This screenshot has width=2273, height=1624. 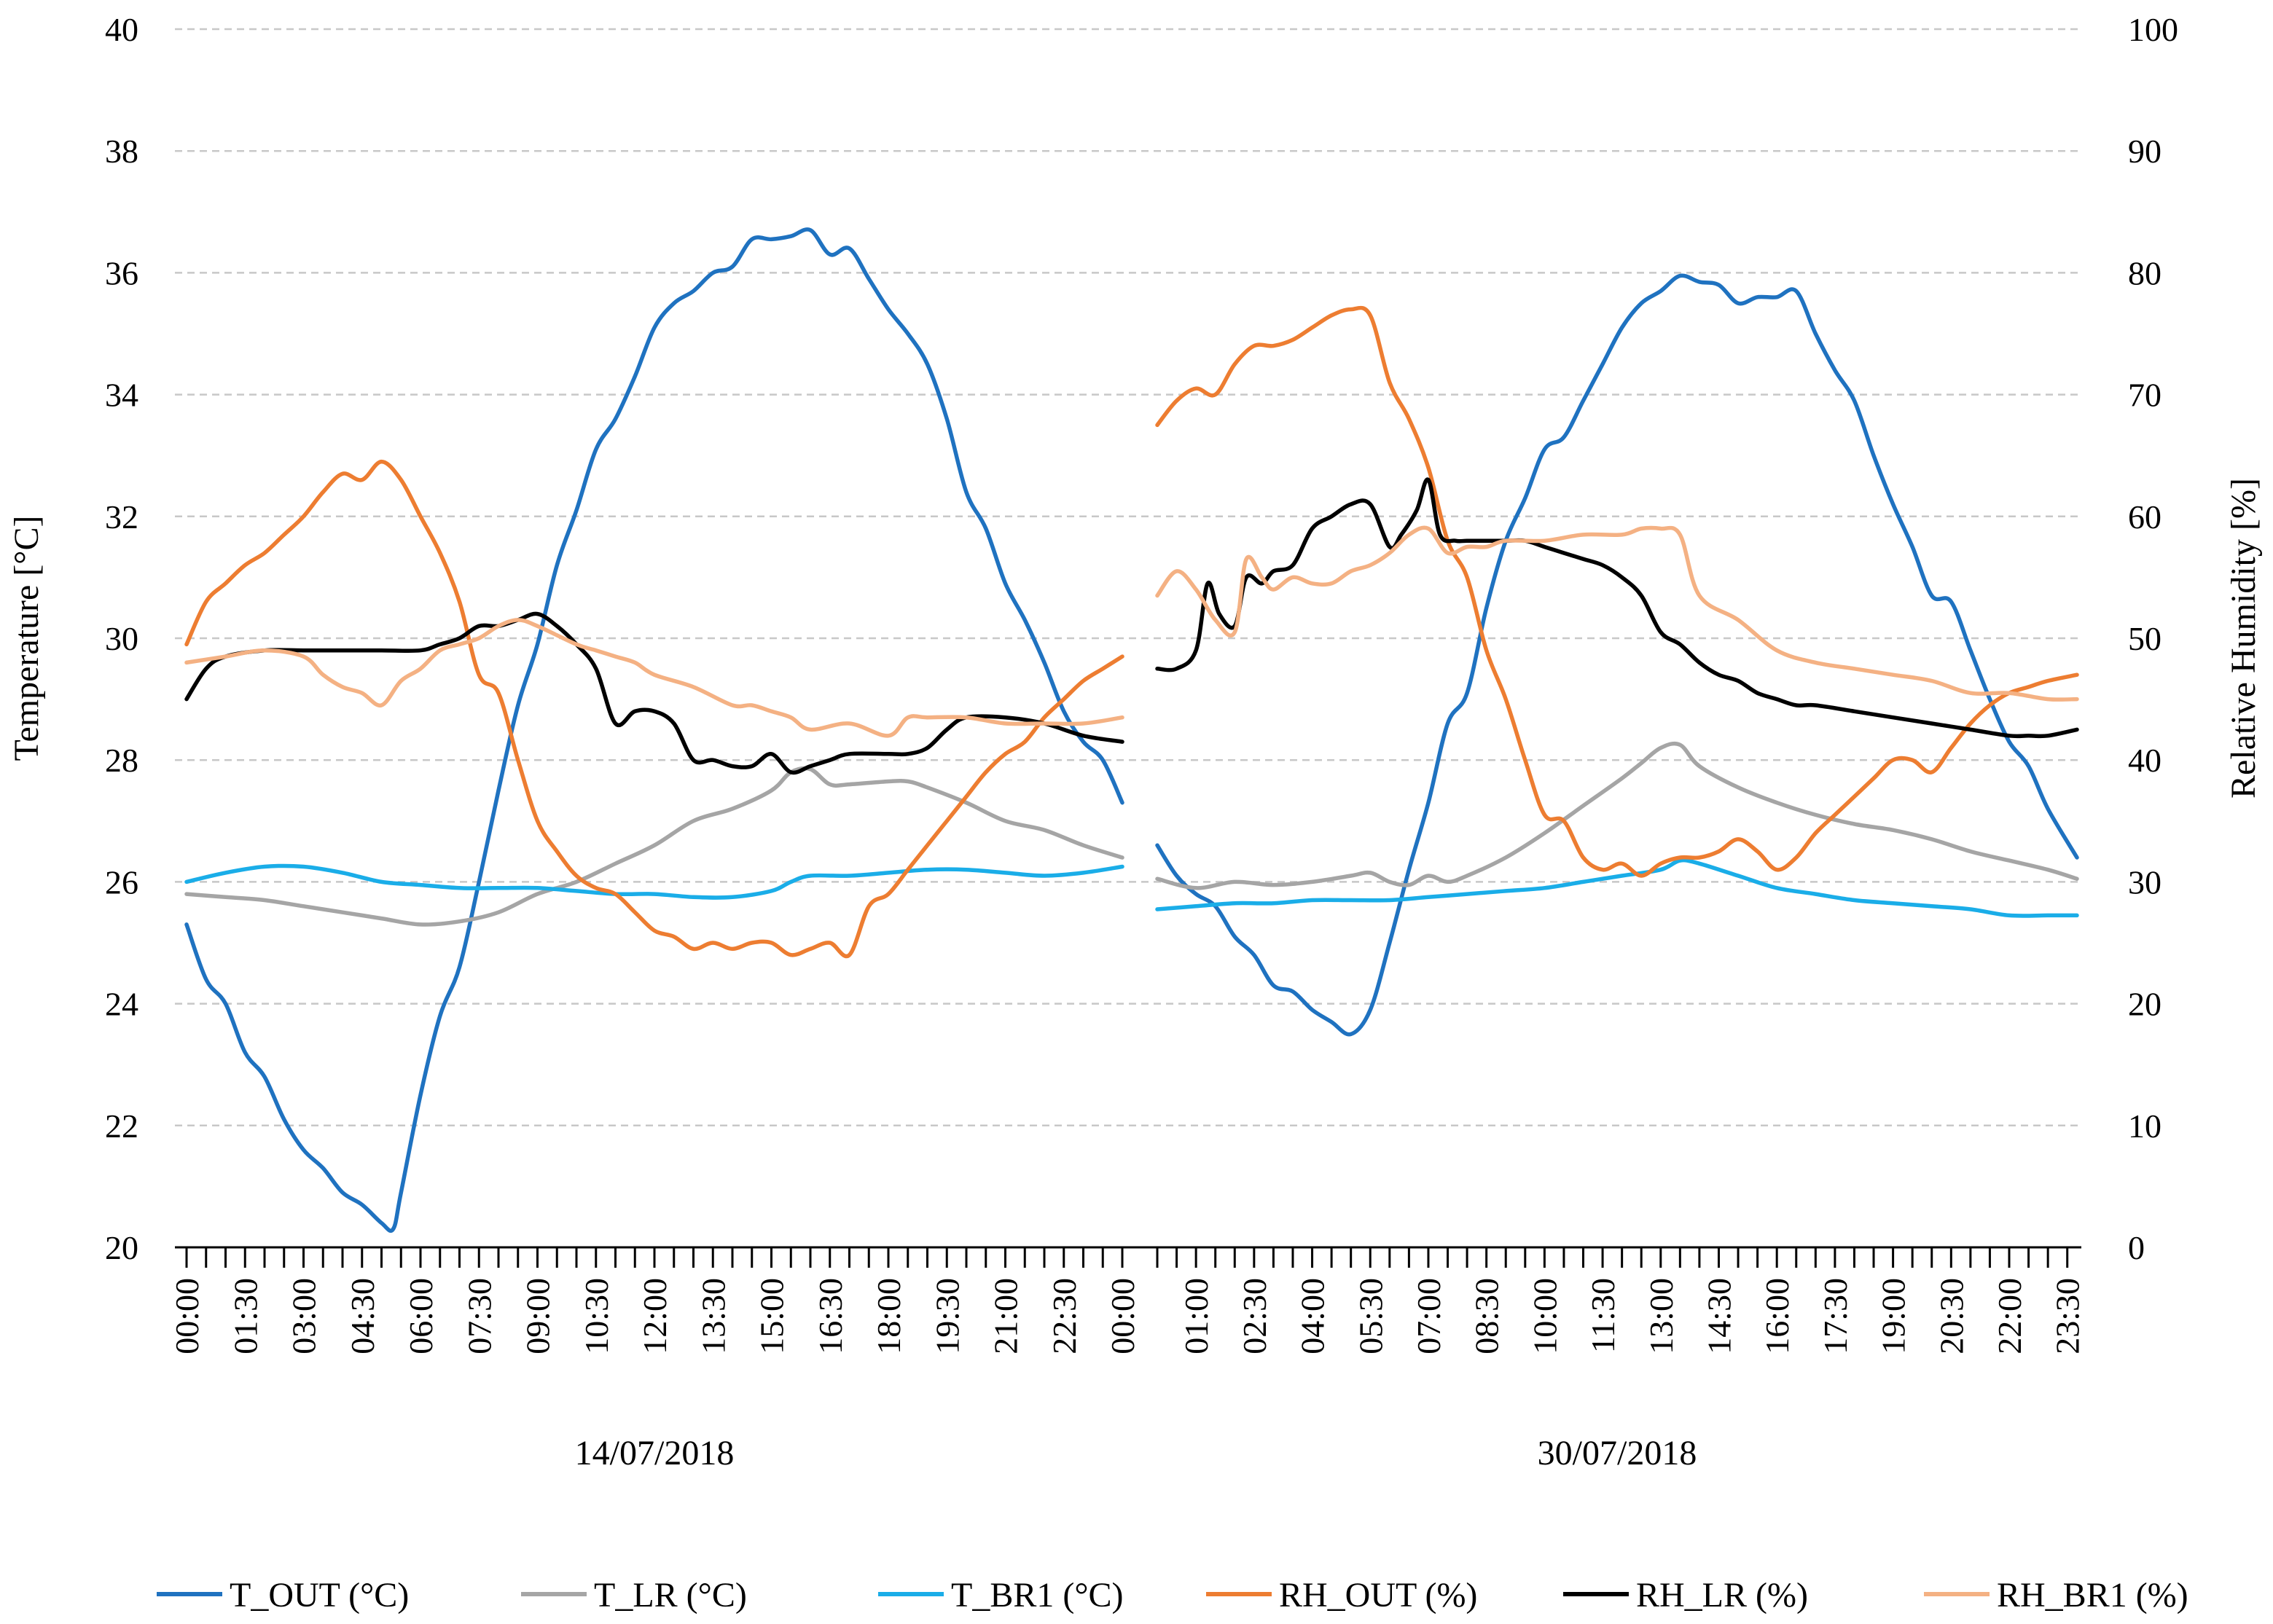 What do you see at coordinates (2144, 517) in the screenshot?
I see `right-y-tick-label: 60` at bounding box center [2144, 517].